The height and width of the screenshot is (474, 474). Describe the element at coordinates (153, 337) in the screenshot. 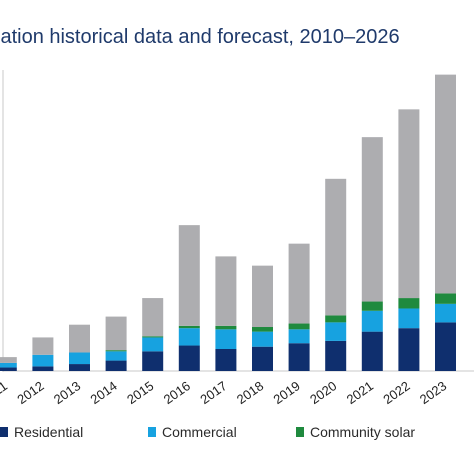

I see `bar-community-solar-2015` at that location.